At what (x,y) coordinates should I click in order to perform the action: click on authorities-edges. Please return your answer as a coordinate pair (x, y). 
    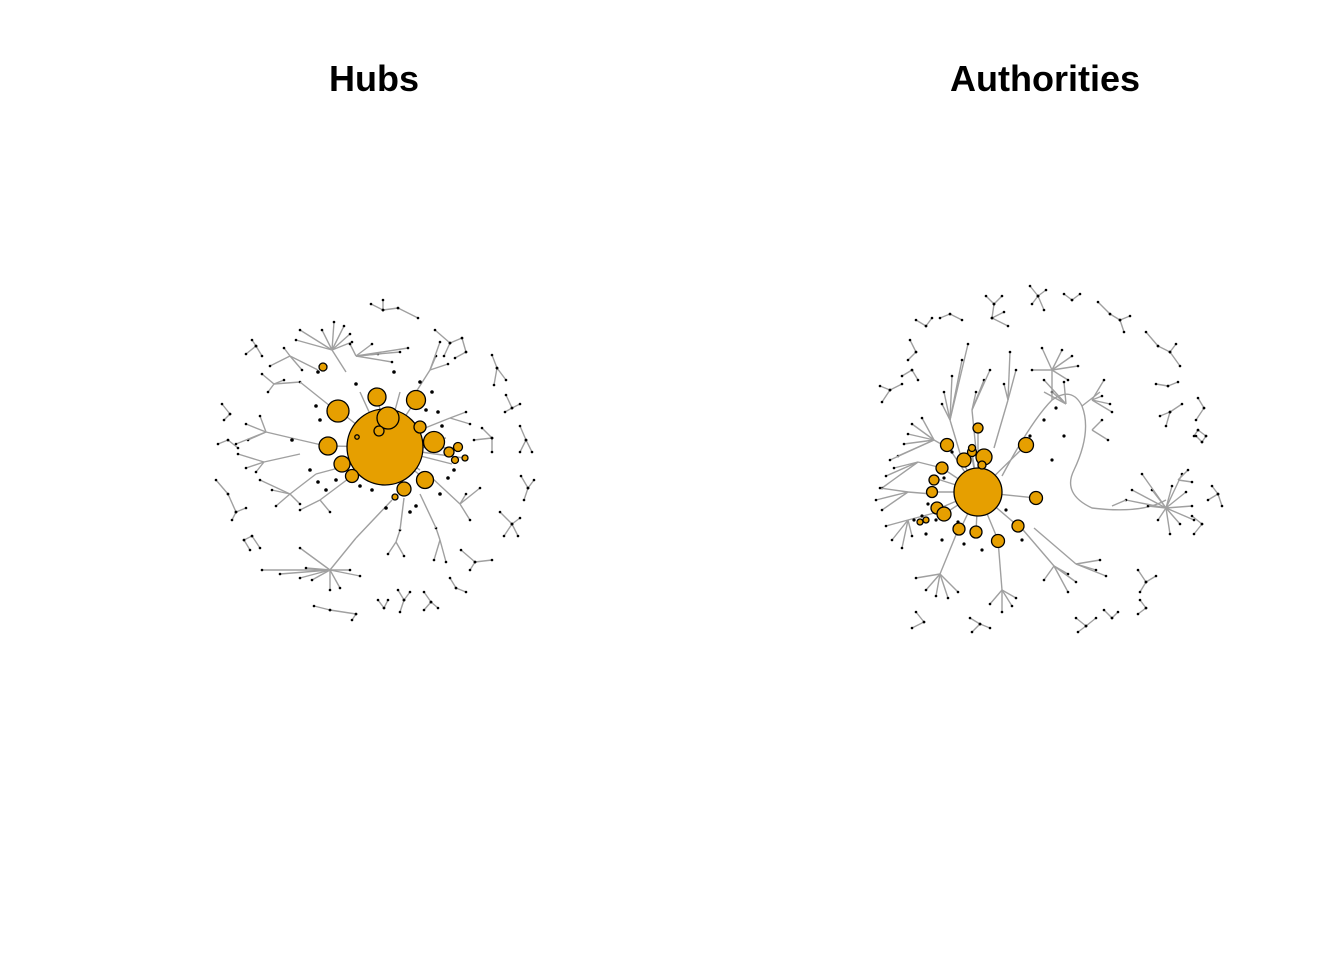
    Looking at the image, I should click on (1049, 459).